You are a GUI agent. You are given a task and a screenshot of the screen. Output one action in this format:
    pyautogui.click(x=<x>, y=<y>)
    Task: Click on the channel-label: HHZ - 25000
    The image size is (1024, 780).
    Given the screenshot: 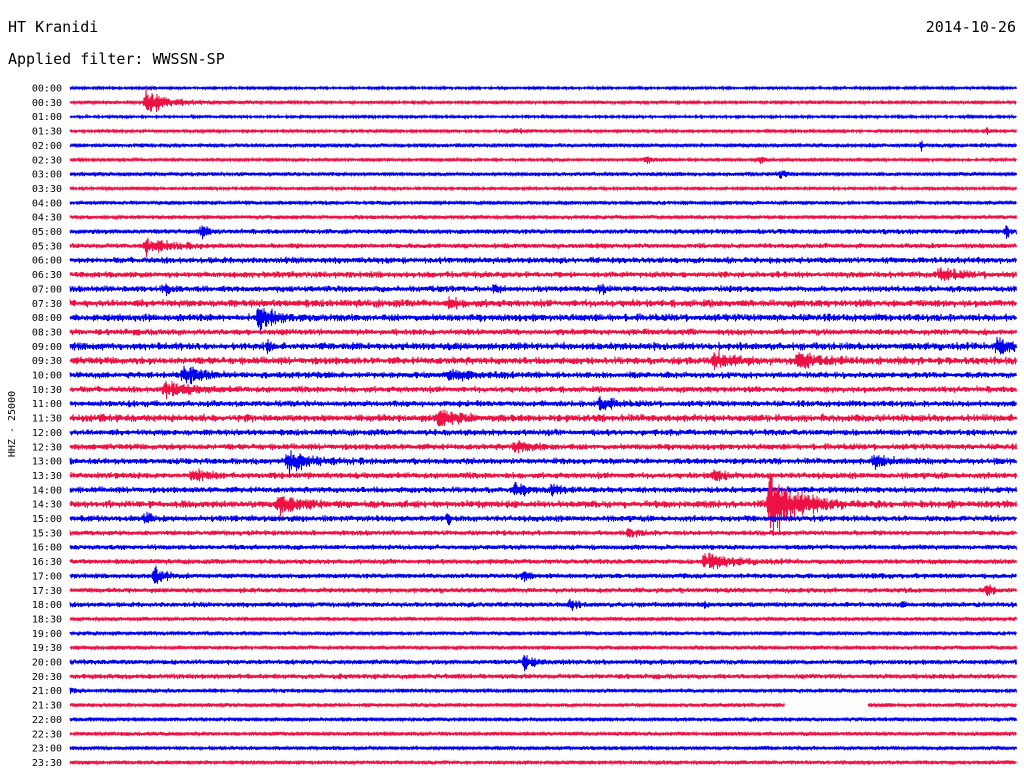 What is the action you would take?
    pyautogui.click(x=12, y=424)
    